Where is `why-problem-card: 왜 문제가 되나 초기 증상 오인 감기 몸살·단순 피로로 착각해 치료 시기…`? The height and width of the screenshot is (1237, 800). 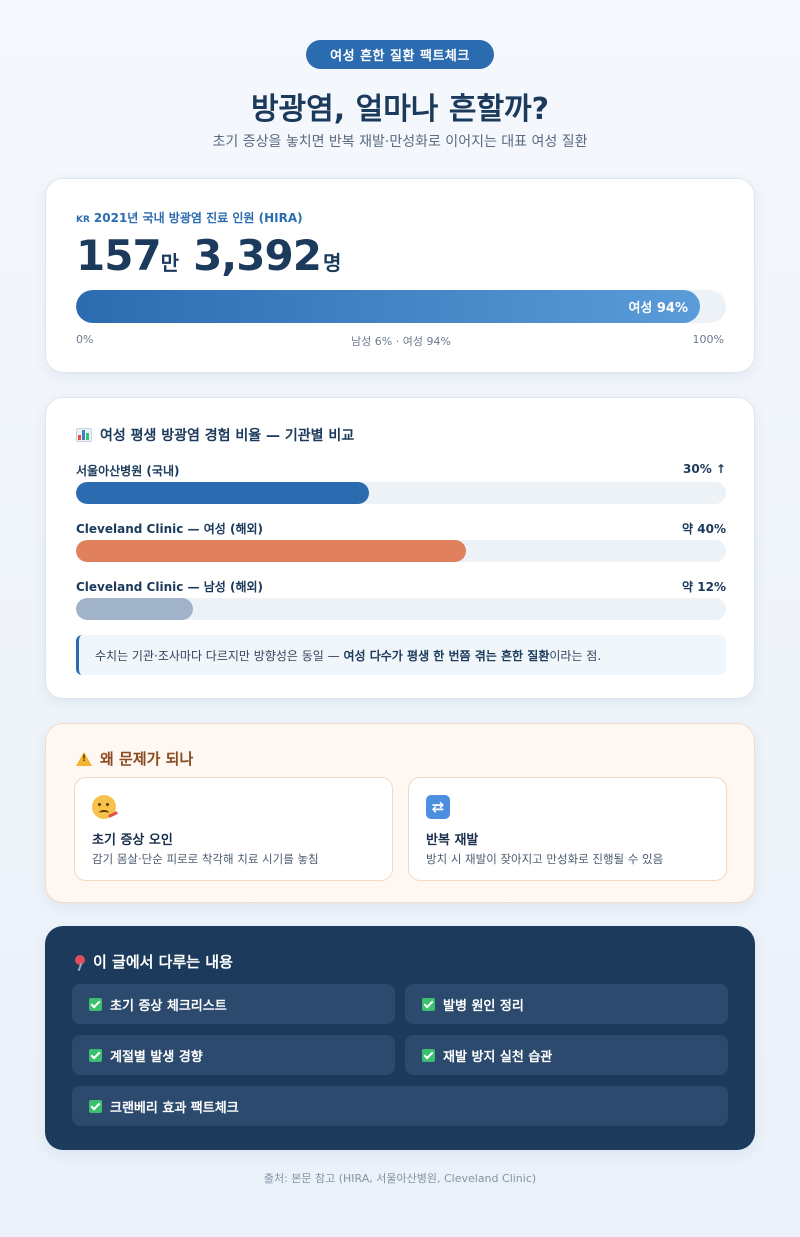 why-problem-card: 왜 문제가 되나 초기 증상 오인 감기 몸살·단순 피로로 착각해 치료 시기… is located at coordinates (400, 813).